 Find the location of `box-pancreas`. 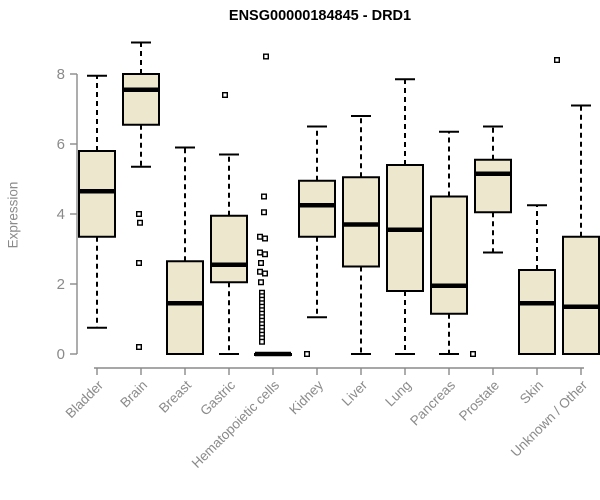

box-pancreas is located at coordinates (449, 242).